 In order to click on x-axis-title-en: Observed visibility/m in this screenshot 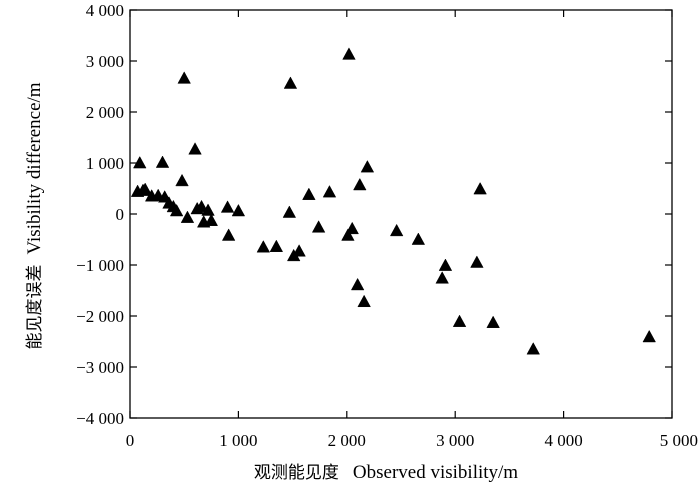, I will do `click(435, 472)`.